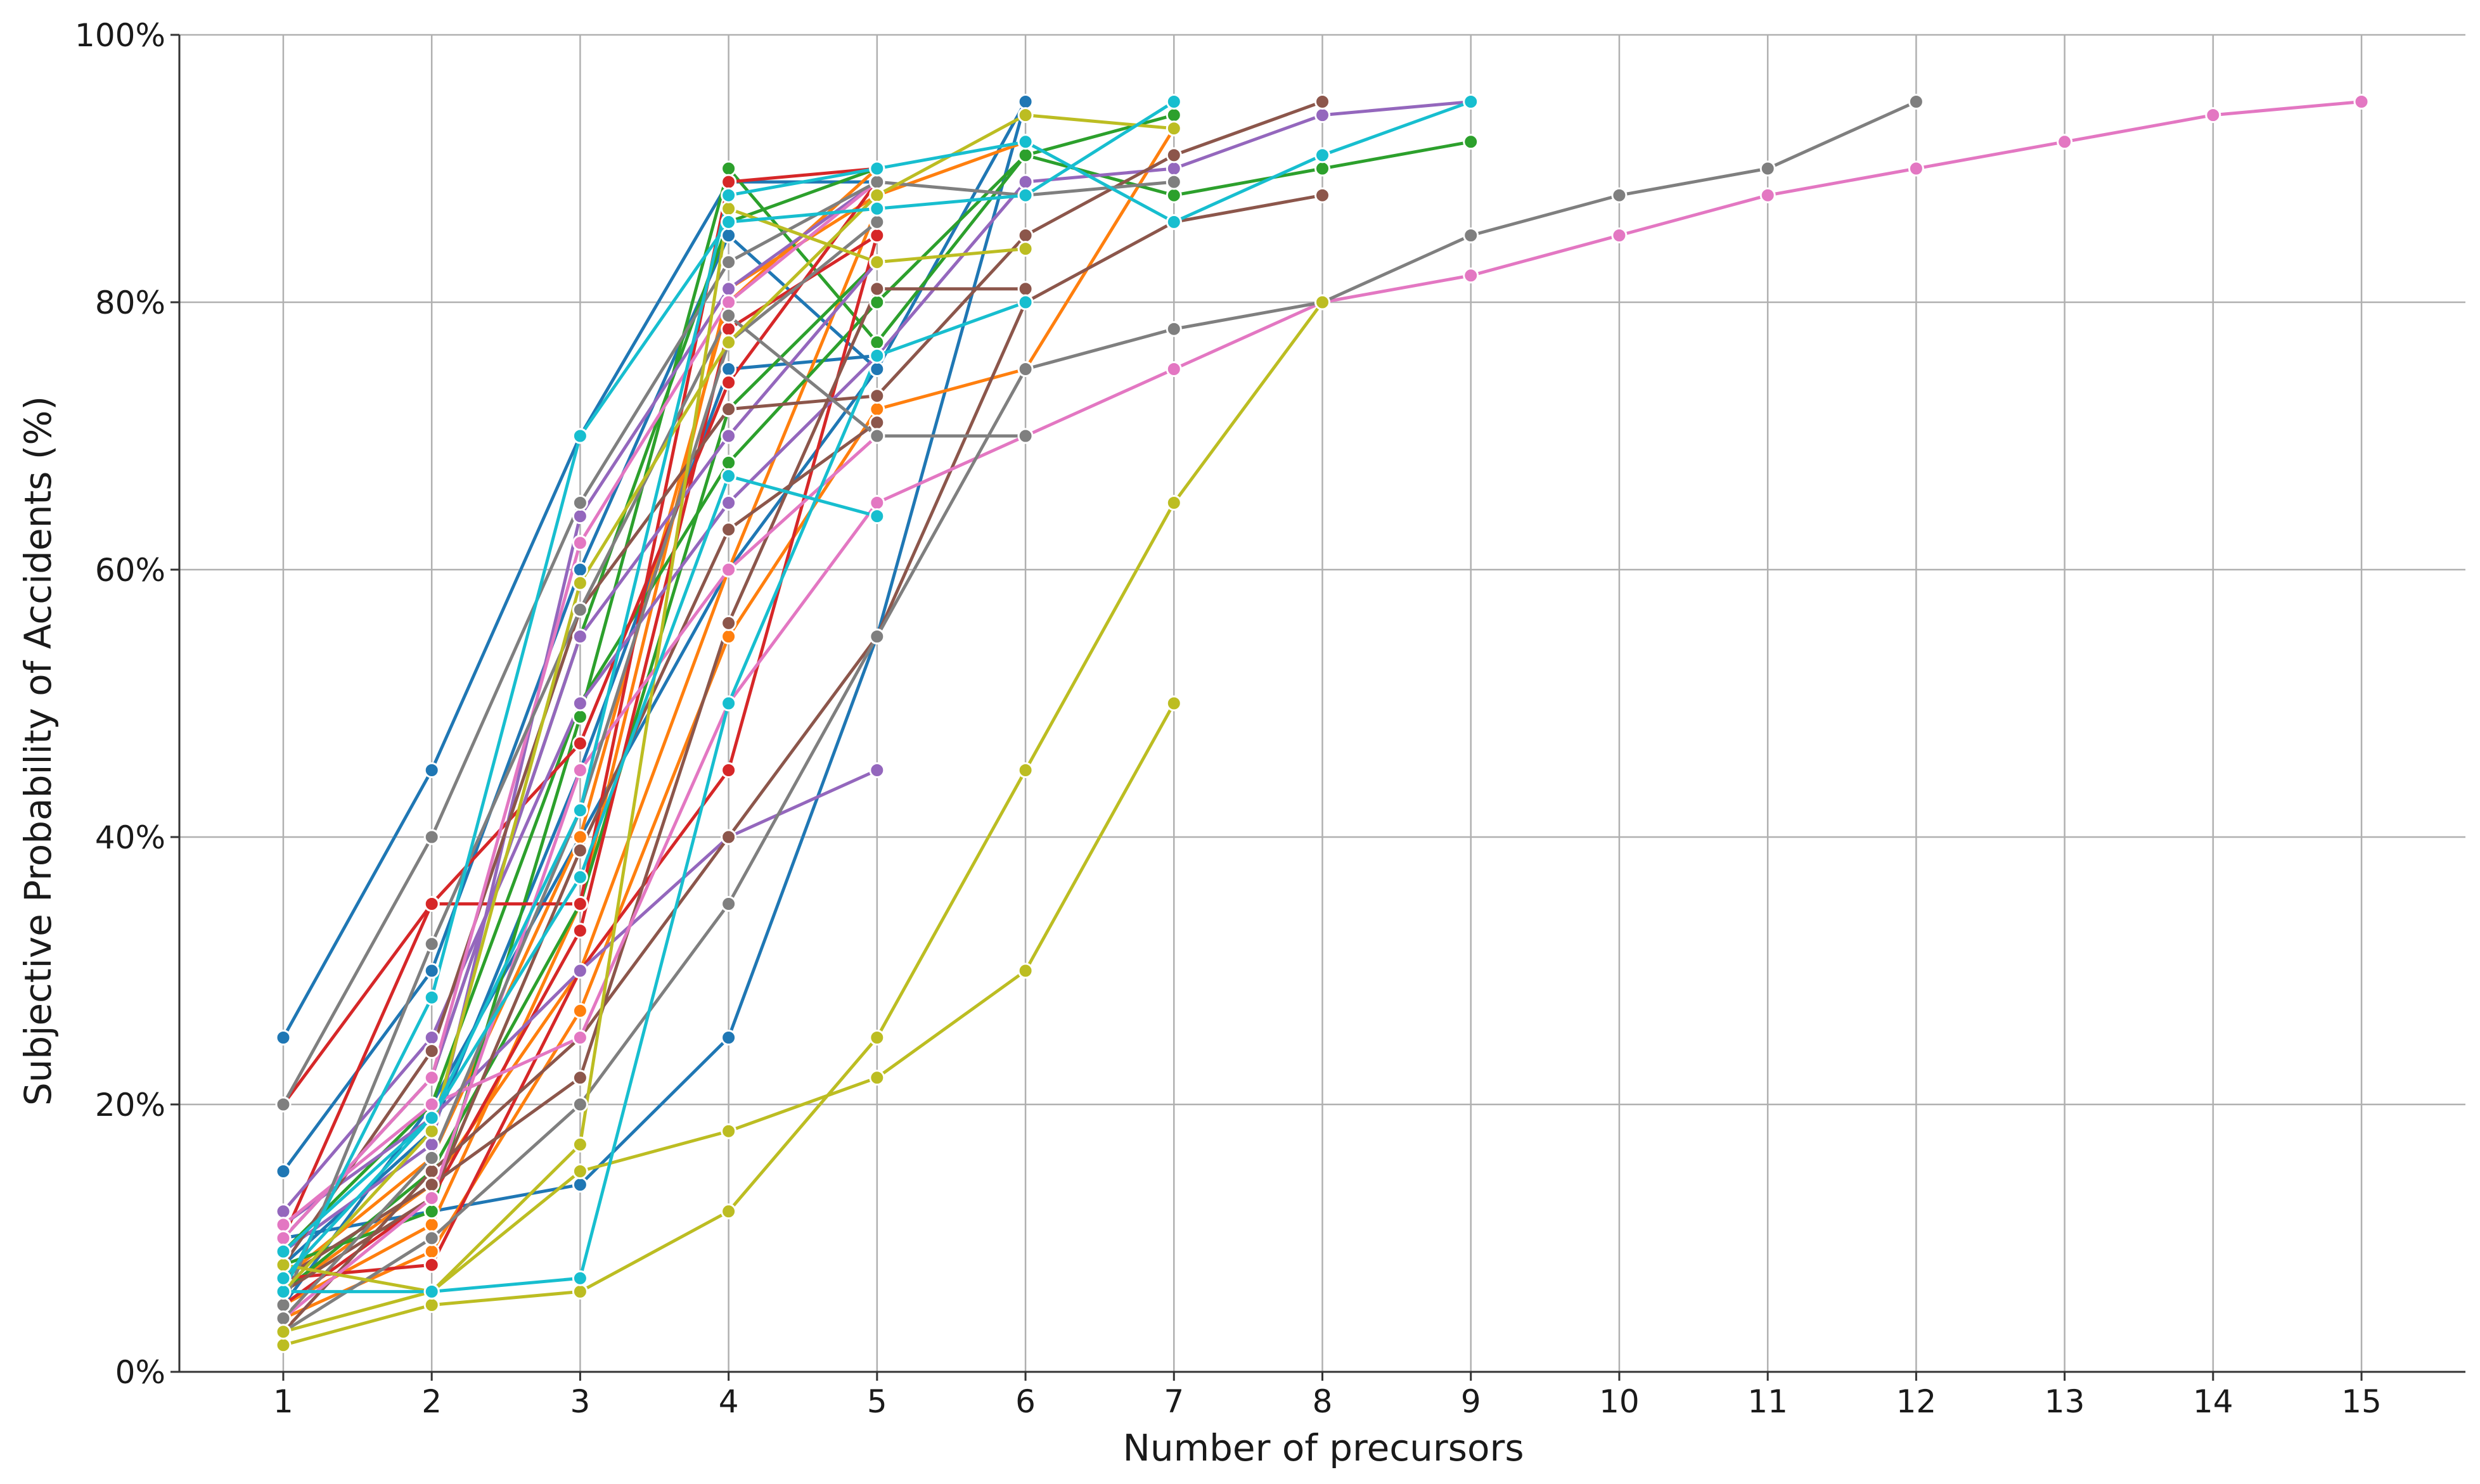 The height and width of the screenshot is (1484, 2480). Describe the element at coordinates (432, 1401) in the screenshot. I see `x-tick-label: 2` at that location.